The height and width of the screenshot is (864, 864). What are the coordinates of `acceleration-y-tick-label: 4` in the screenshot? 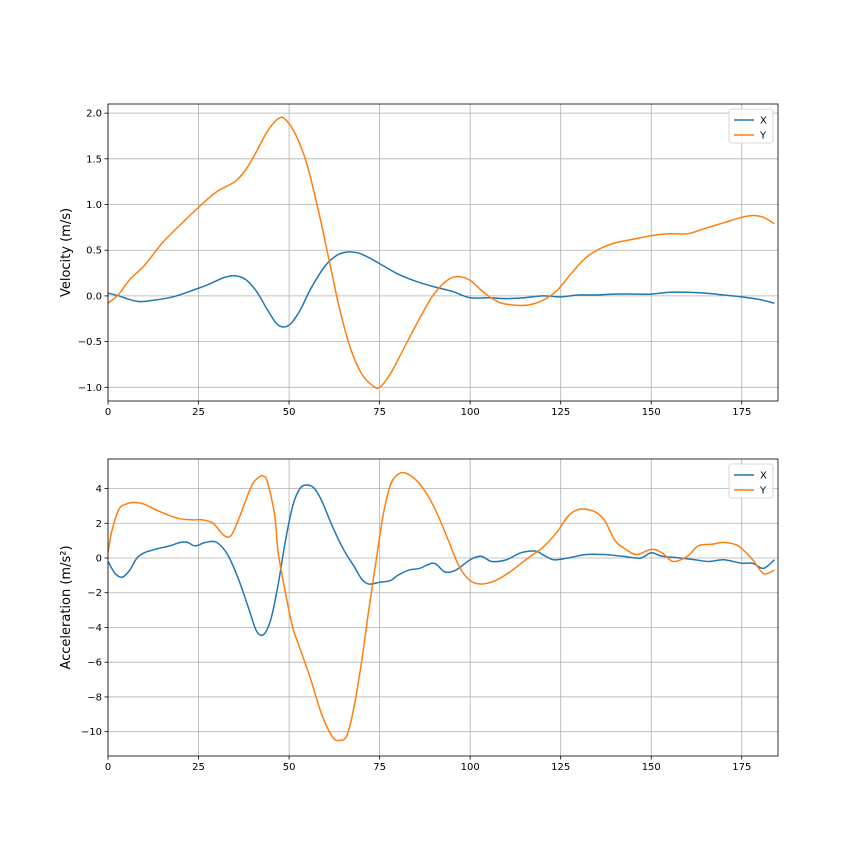 It's located at (99, 489).